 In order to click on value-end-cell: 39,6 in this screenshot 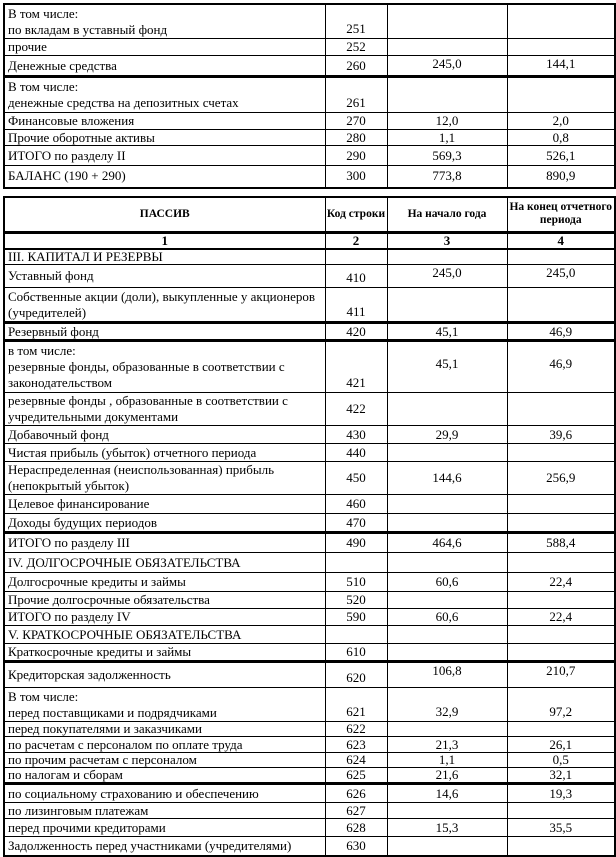, I will do `click(561, 434)`.